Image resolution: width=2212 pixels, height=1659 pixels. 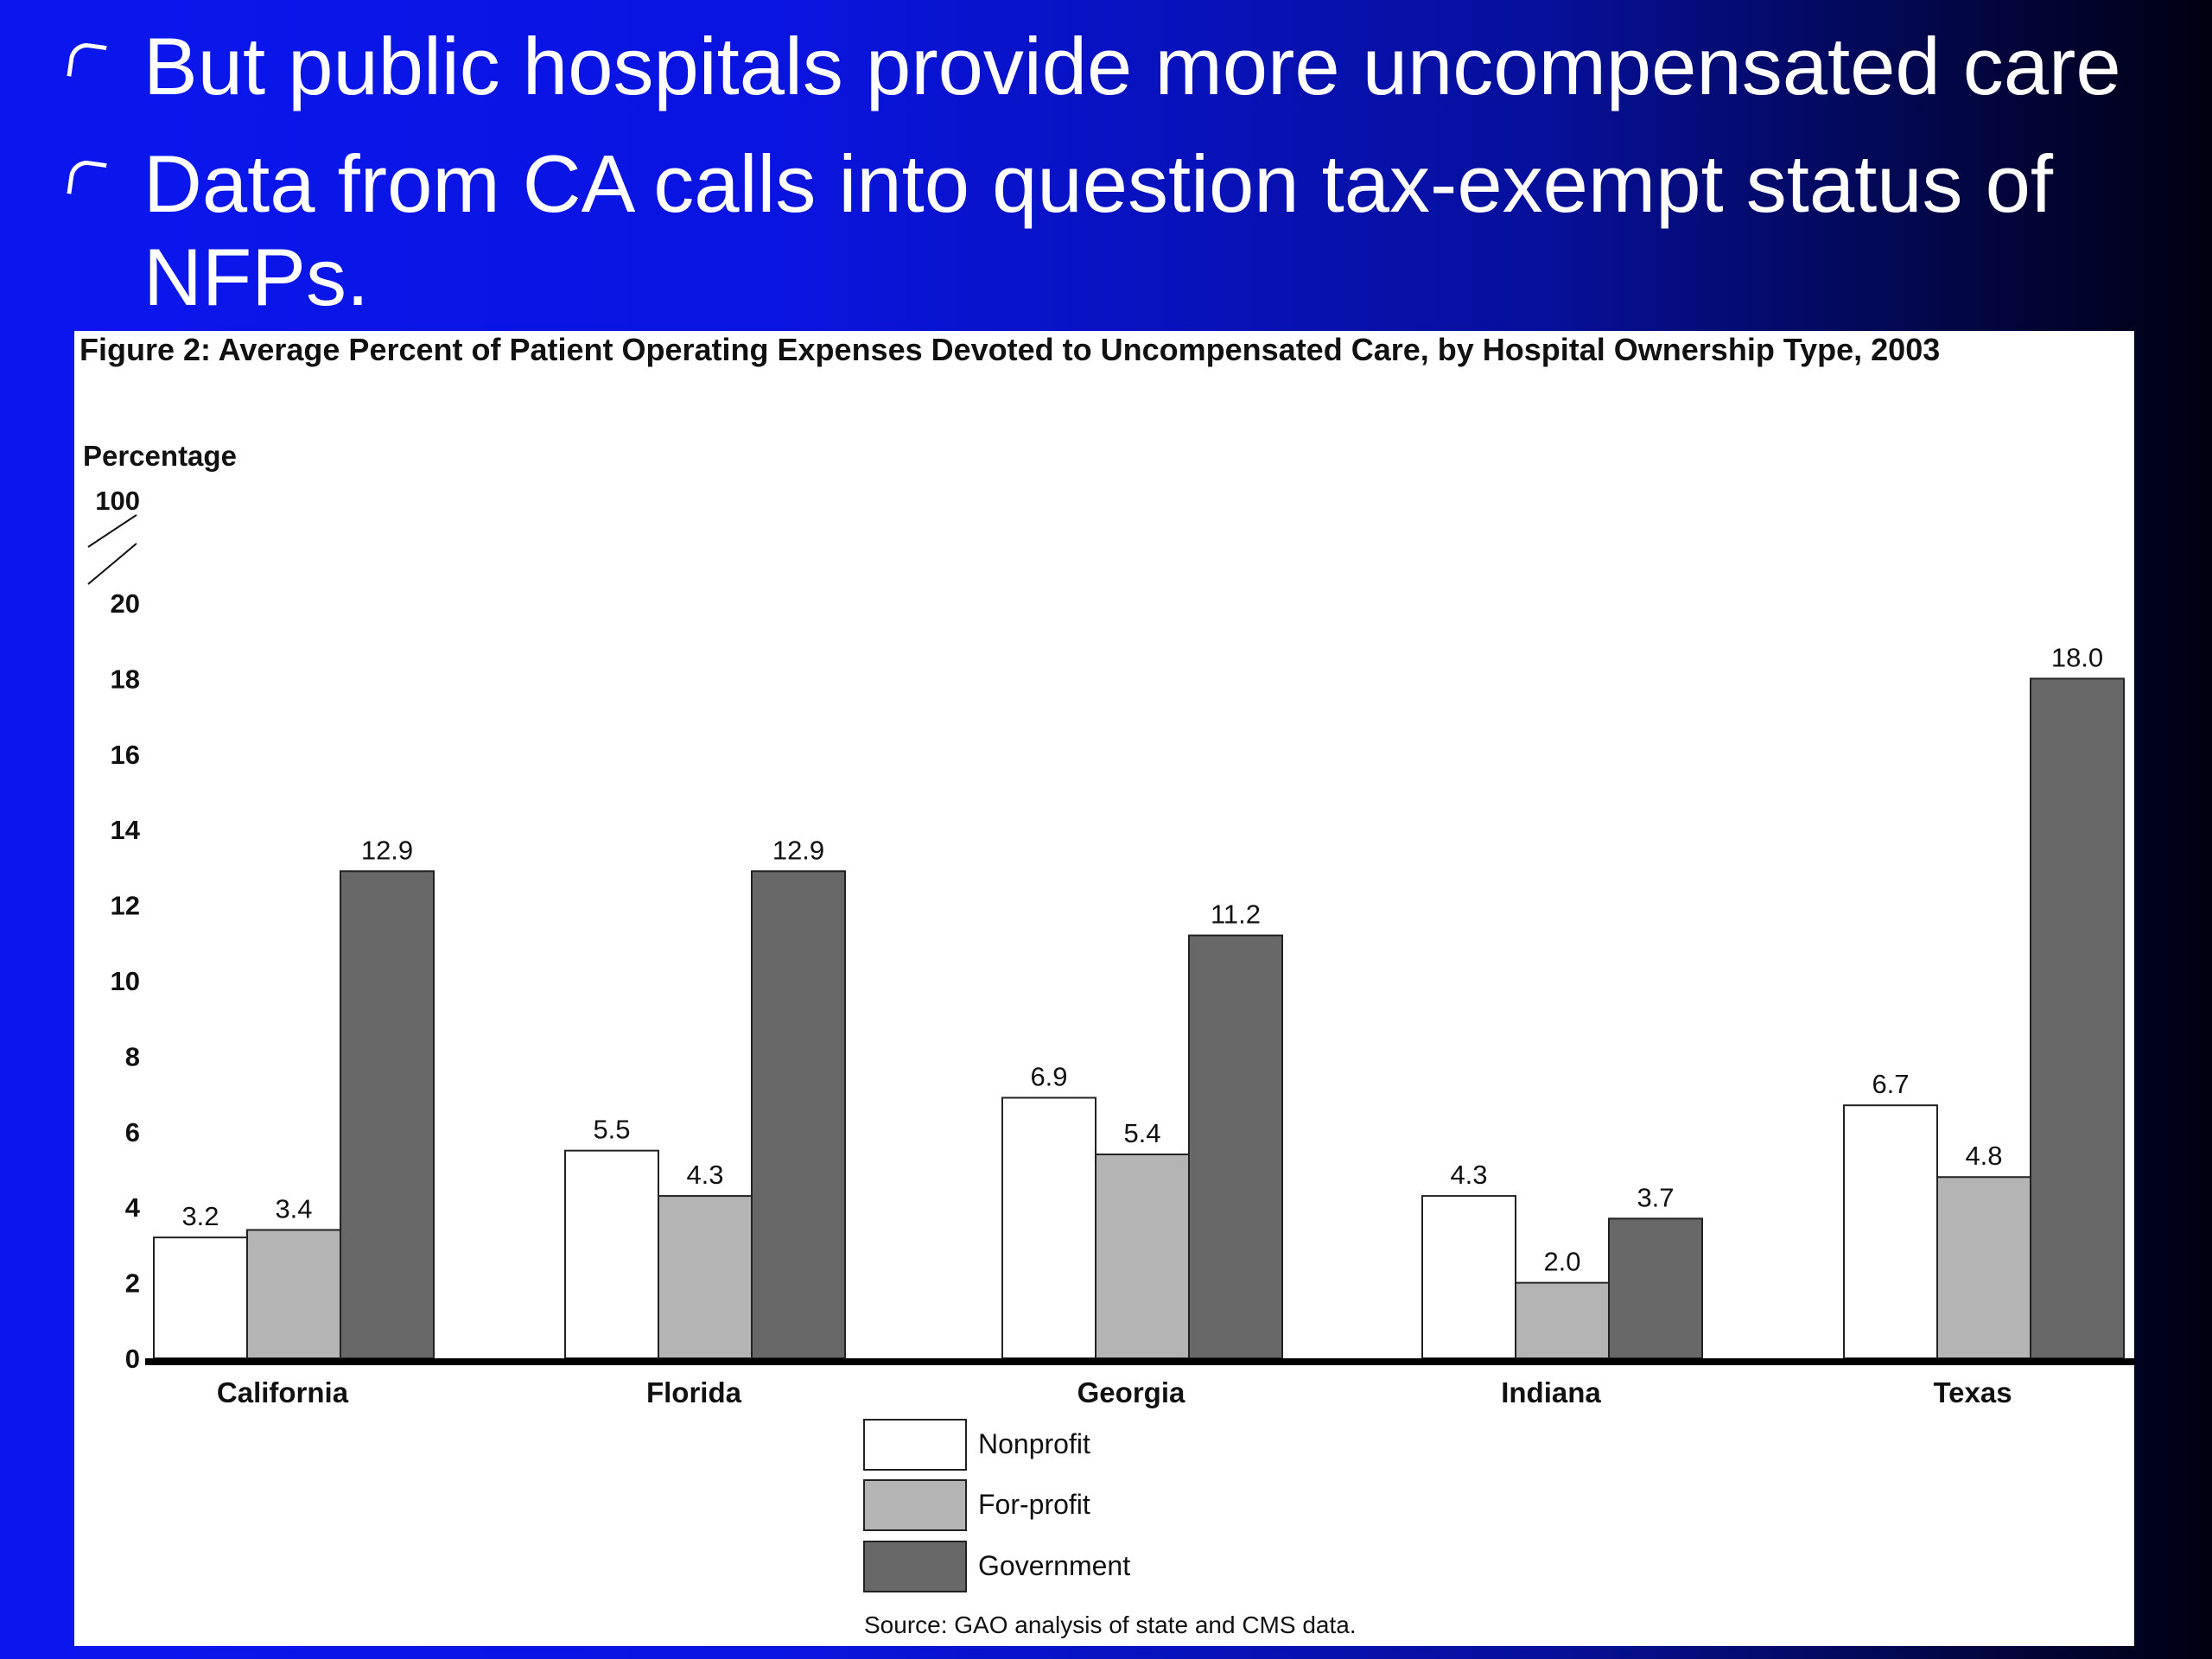 What do you see at coordinates (132, 1132) in the screenshot?
I see `y-tick-label: 6` at bounding box center [132, 1132].